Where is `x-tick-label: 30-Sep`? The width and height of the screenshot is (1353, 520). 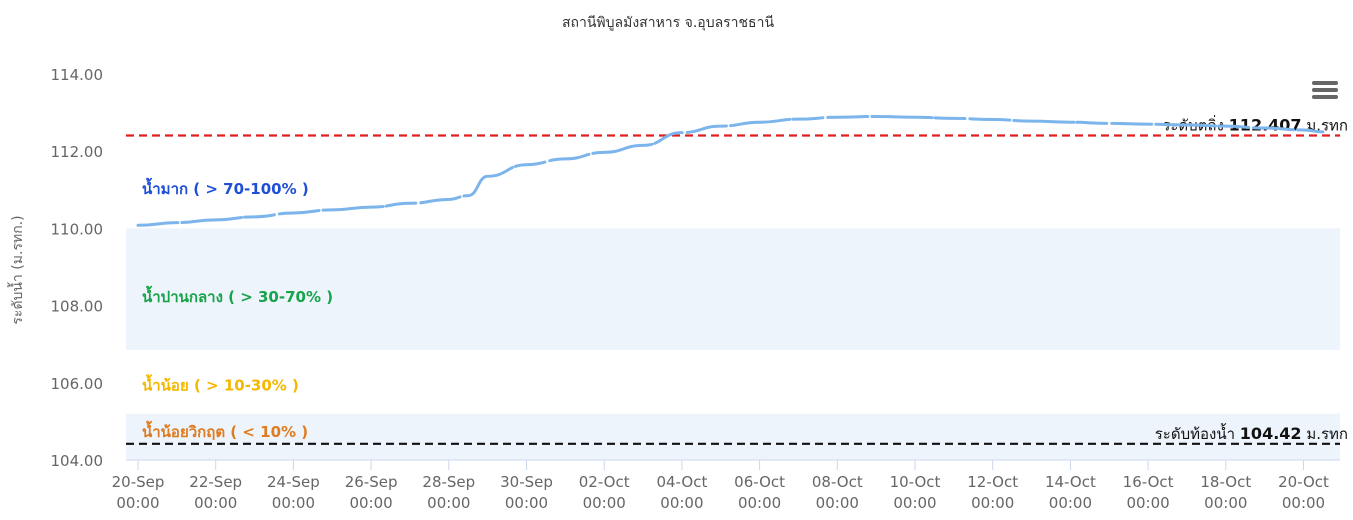 x-tick-label: 30-Sep is located at coordinates (526, 482).